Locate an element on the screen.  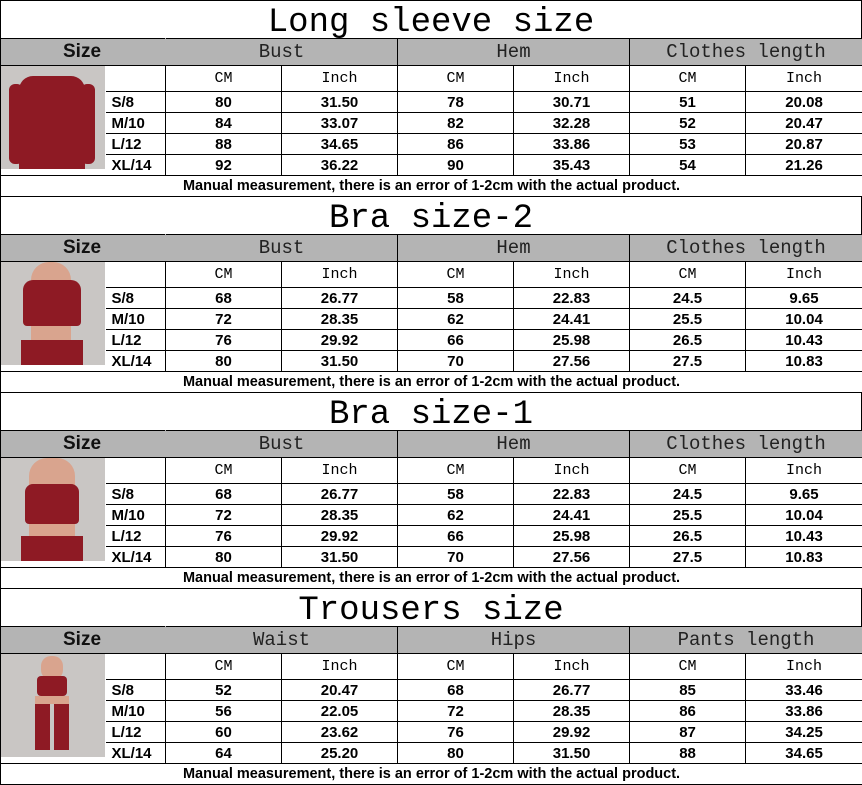
measurement-cell: 20.87 is located at coordinates (803, 144).